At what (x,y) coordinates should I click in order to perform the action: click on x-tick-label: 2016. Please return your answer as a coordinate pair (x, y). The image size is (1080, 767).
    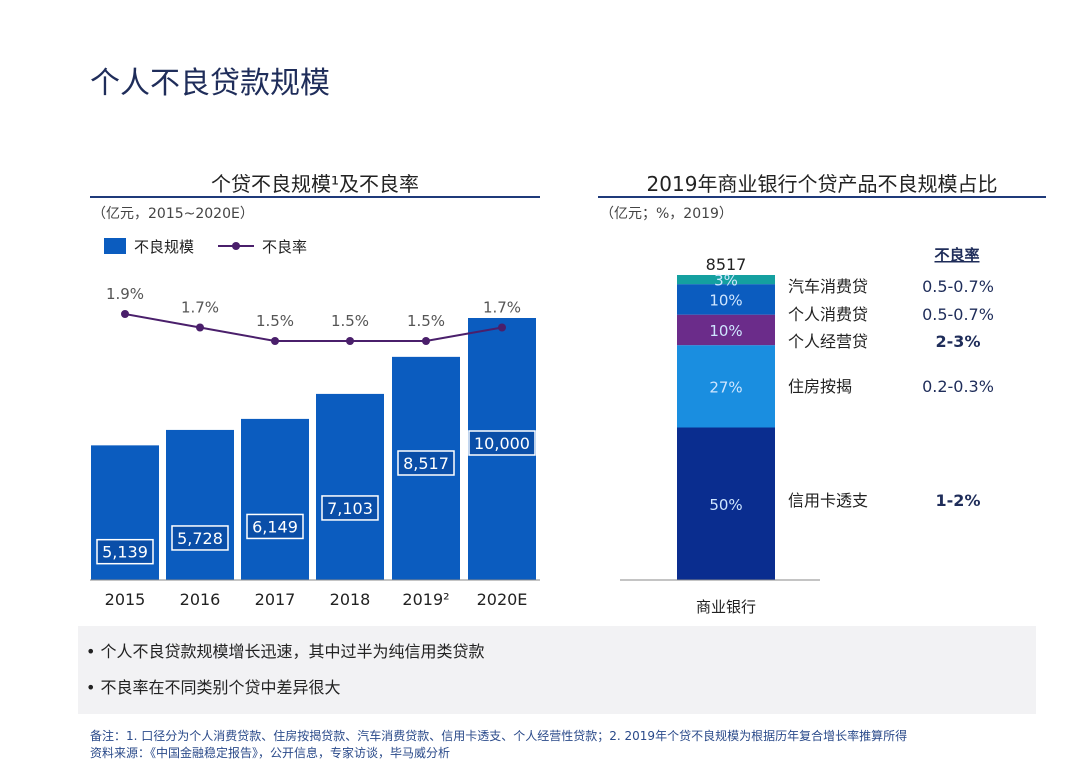
    Looking at the image, I should click on (200, 599).